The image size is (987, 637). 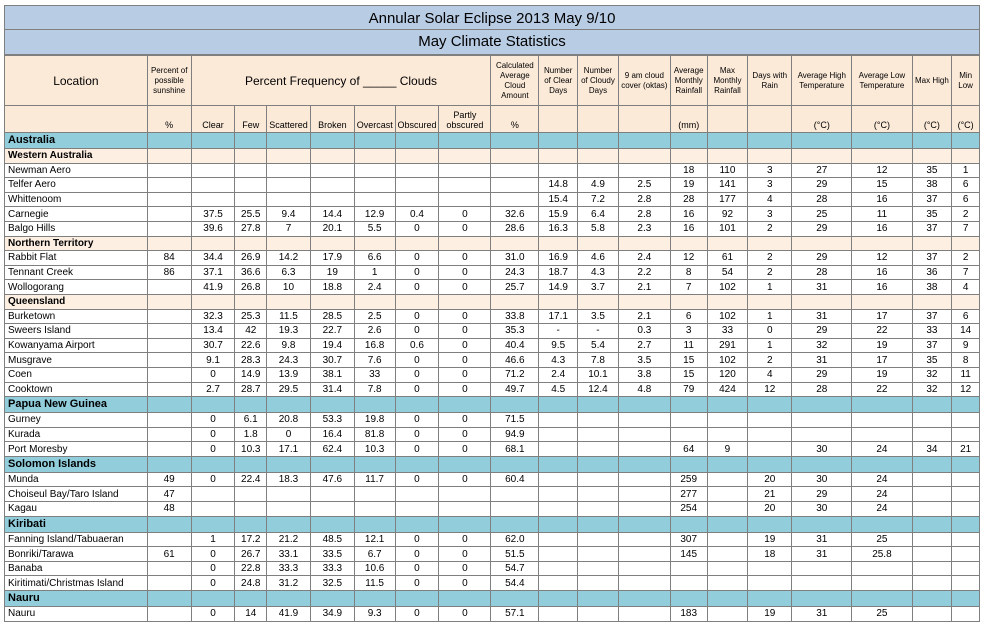 What do you see at coordinates (770, 539) in the screenshot?
I see `value-cell: 19` at bounding box center [770, 539].